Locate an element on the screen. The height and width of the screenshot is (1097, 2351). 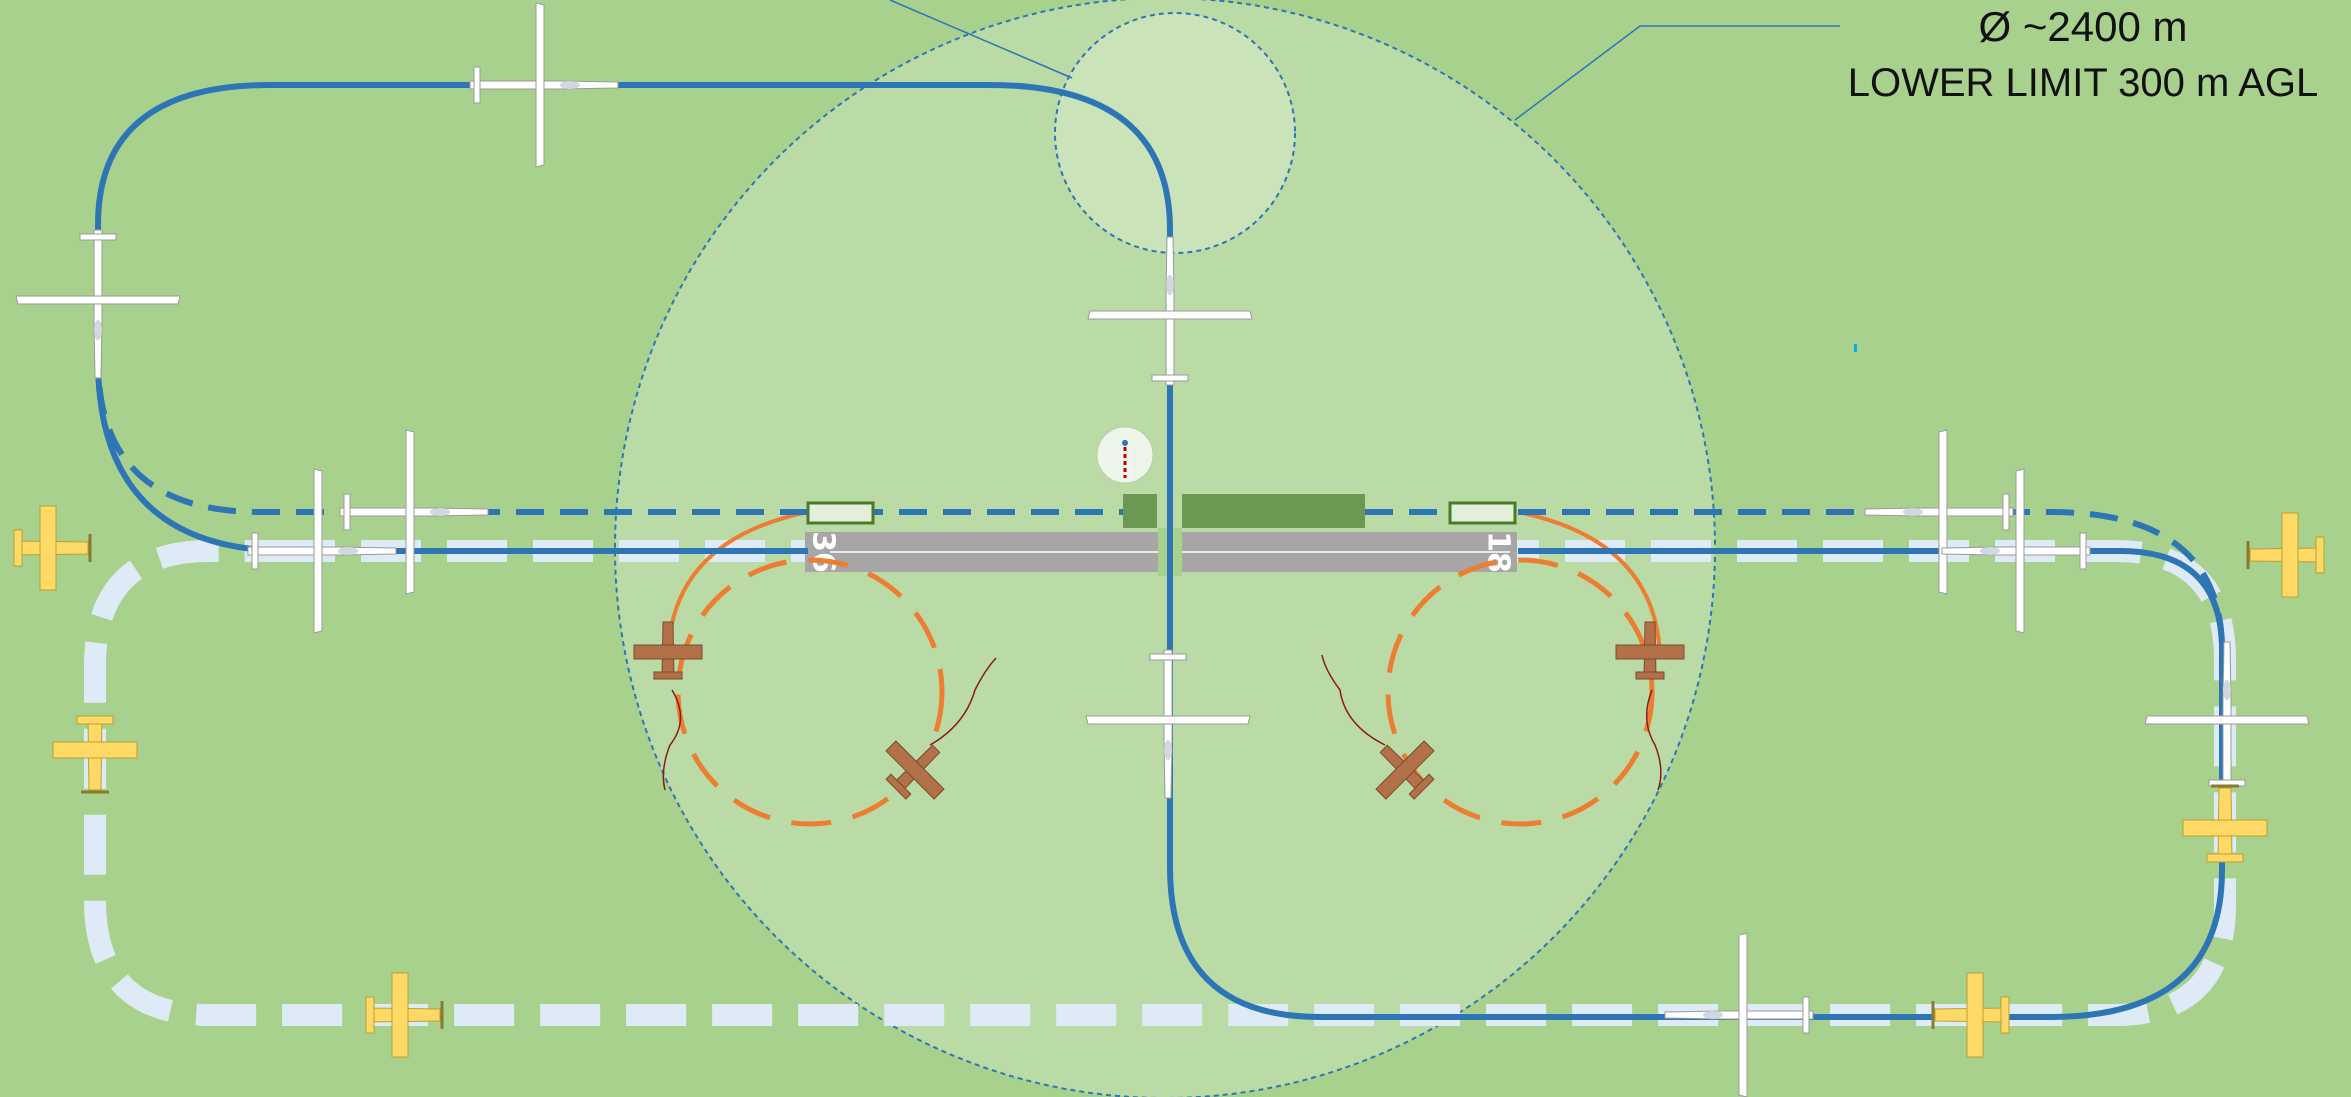
position-marker is located at coordinates (1855, 348).